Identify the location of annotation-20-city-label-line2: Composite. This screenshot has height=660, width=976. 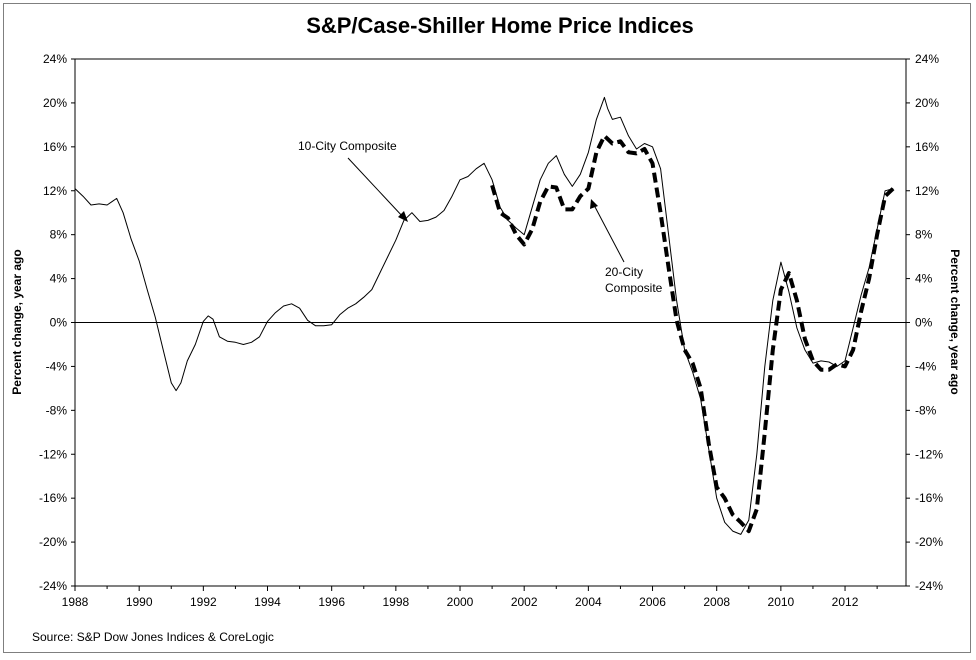
(634, 288).